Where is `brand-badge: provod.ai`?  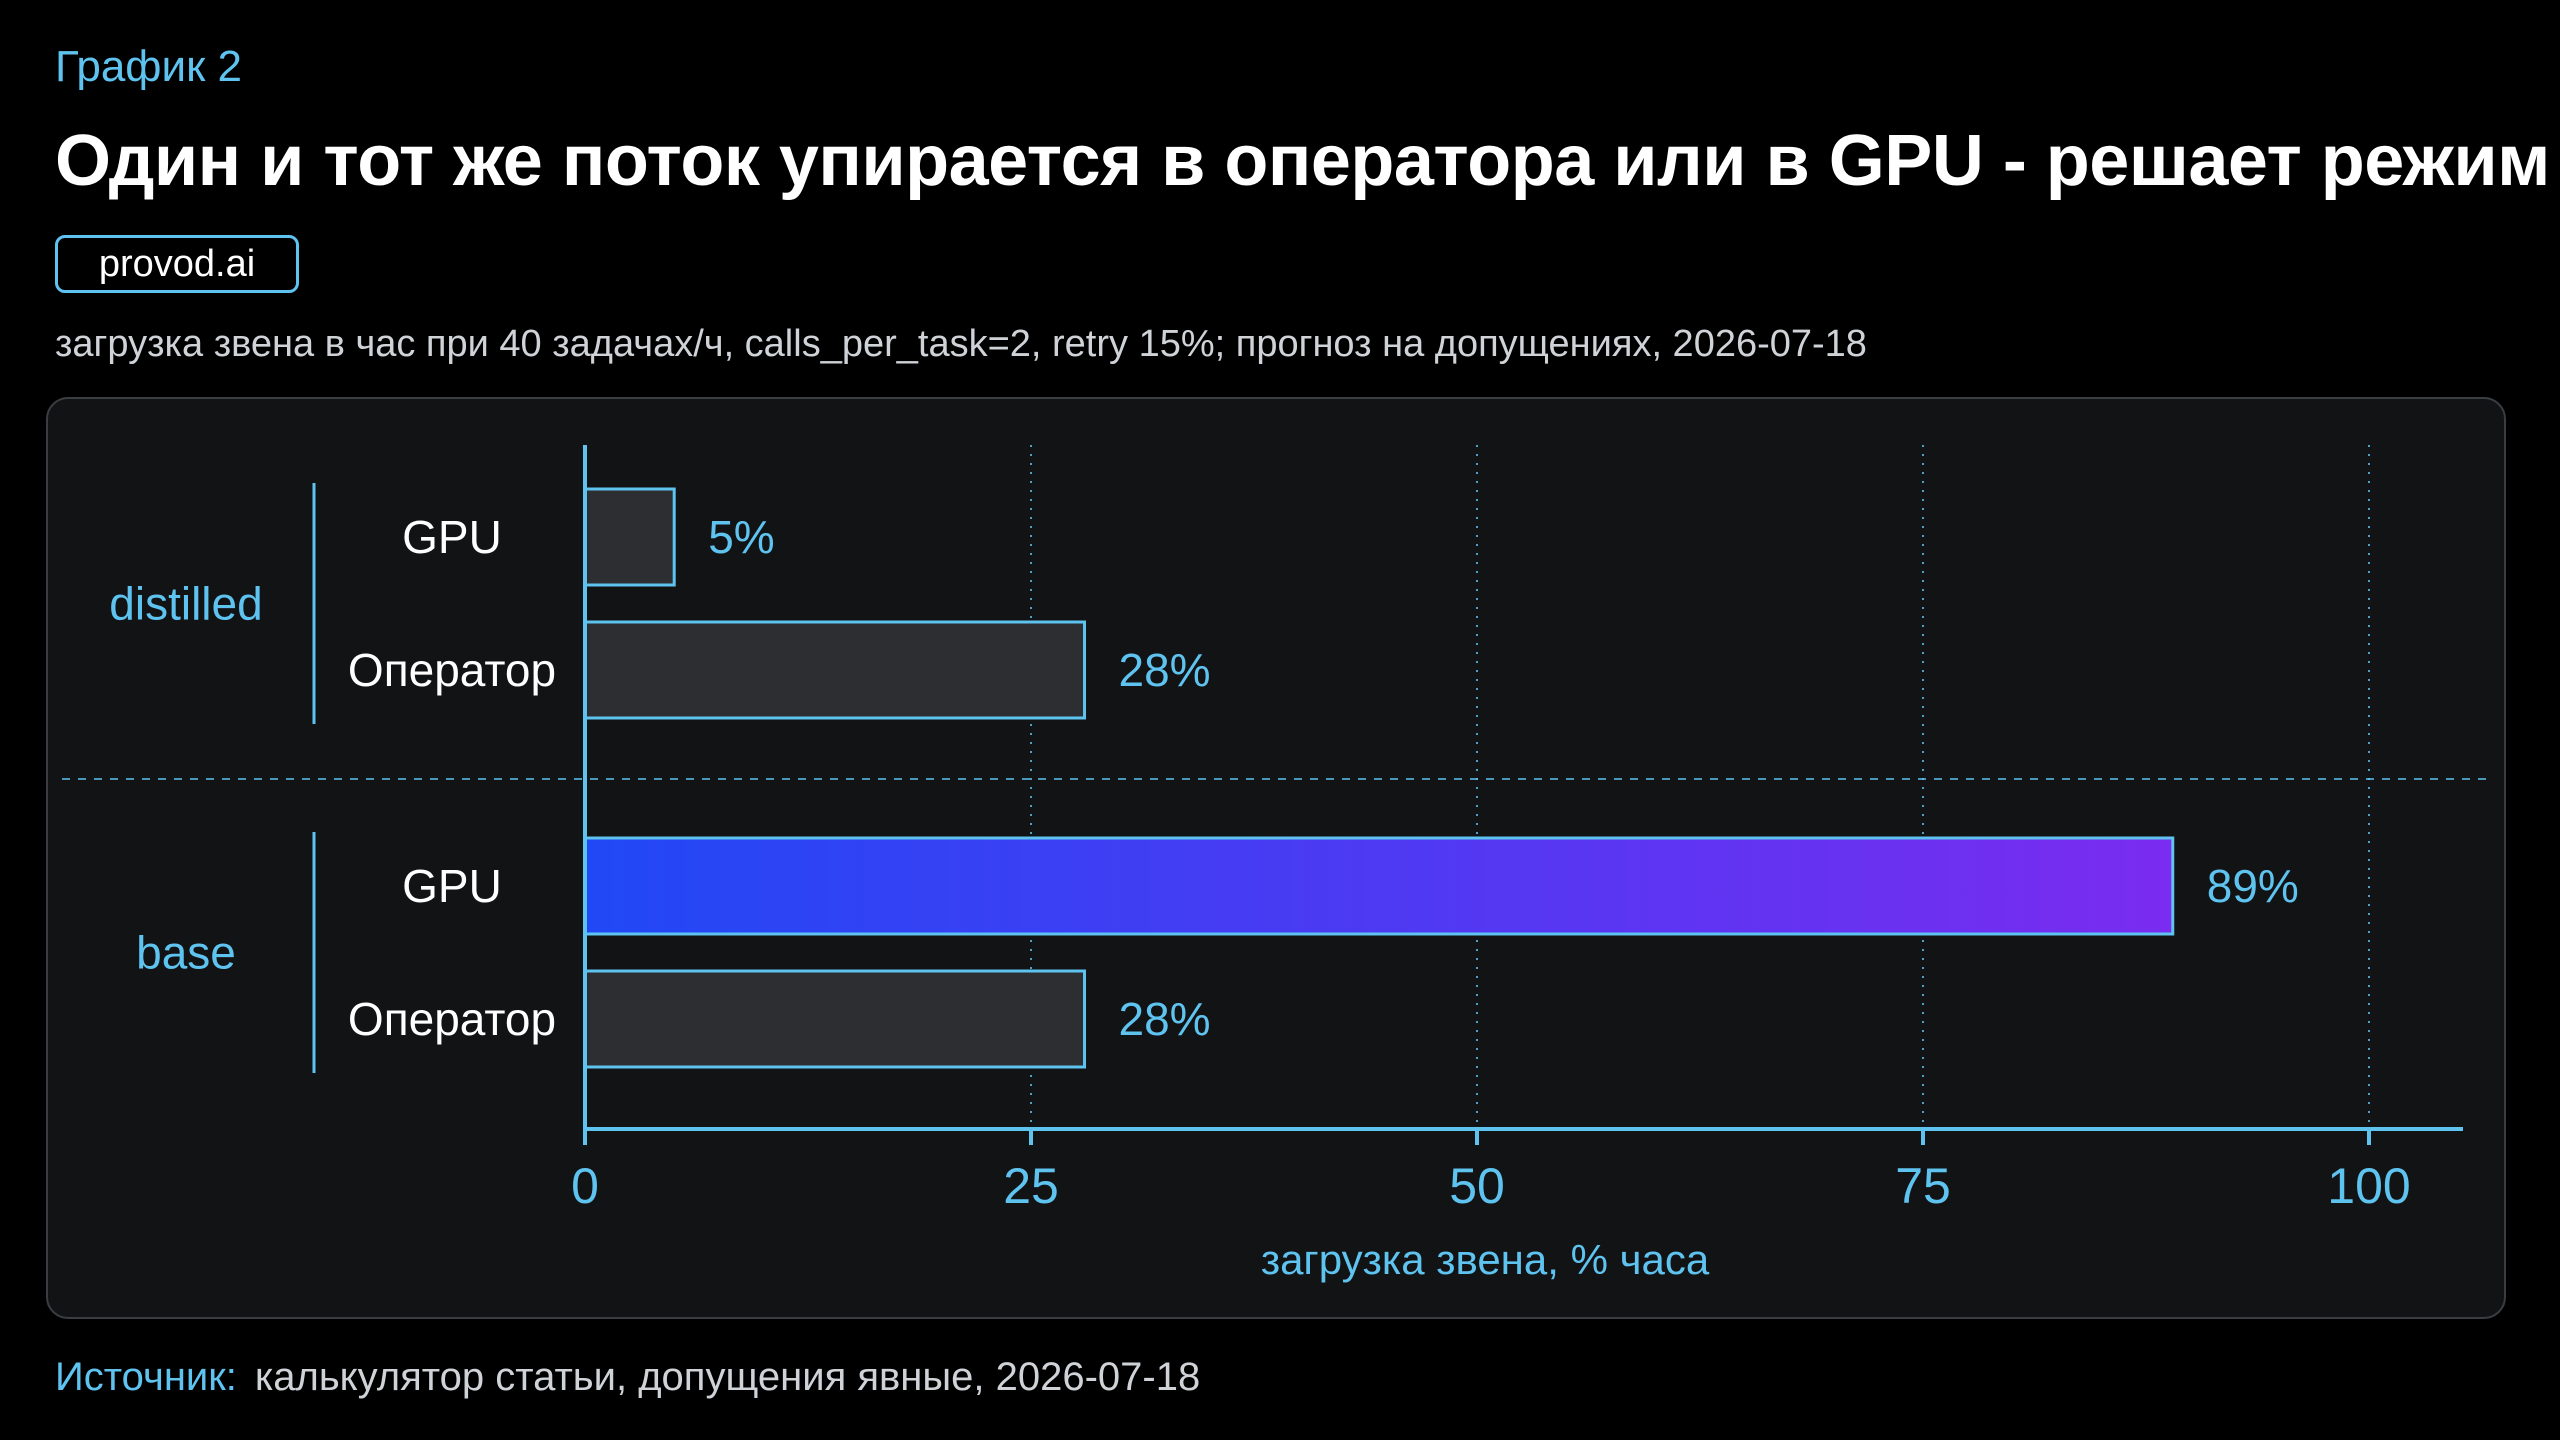
brand-badge: provod.ai is located at coordinates (177, 264).